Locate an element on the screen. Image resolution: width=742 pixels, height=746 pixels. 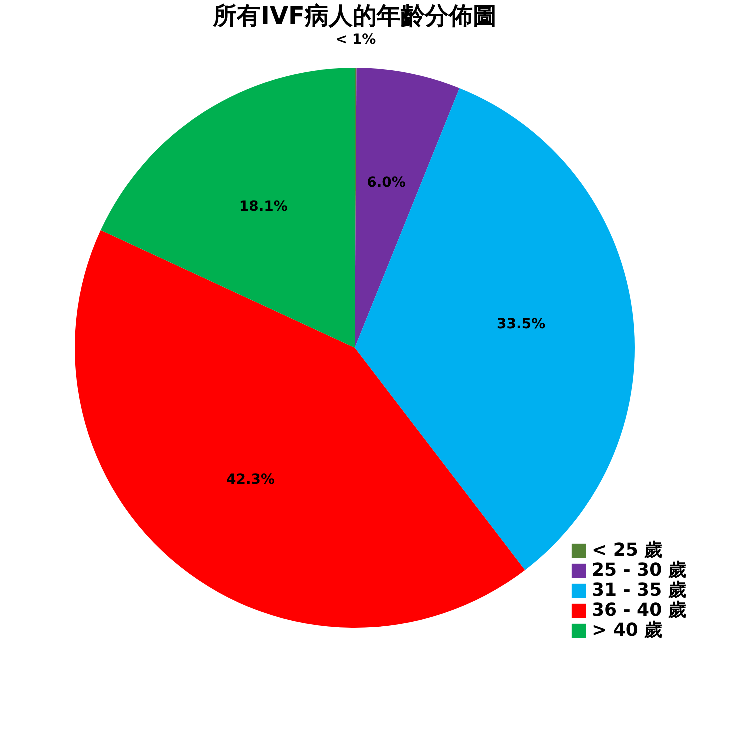
data-label: 18.1% is located at coordinates (263, 207).